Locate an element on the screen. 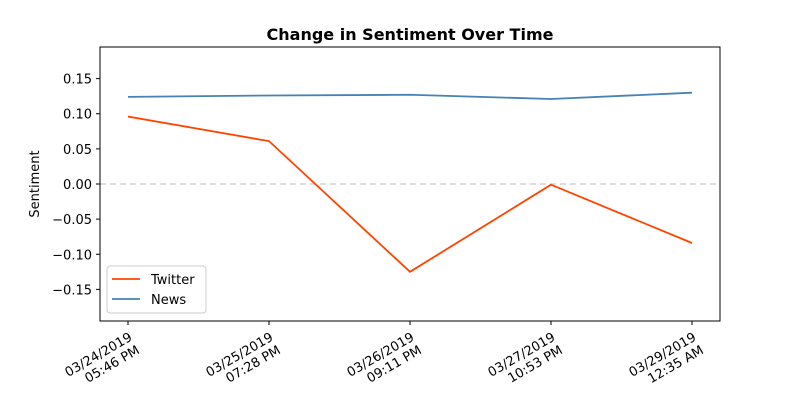 This screenshot has height=400, width=800. y-tick-label: 0.00 is located at coordinates (77, 185).